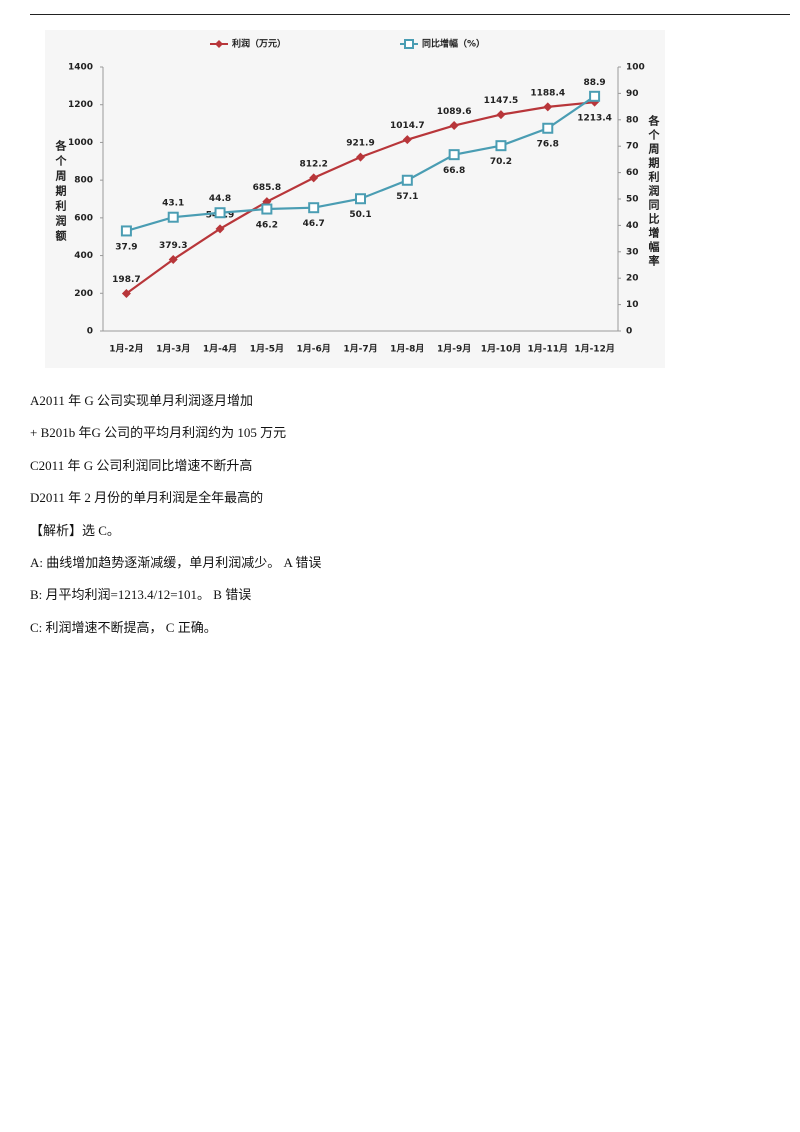 The height and width of the screenshot is (1132, 800). I want to click on text-line: D2011 年 2 月份的单月利润是全年最高的, so click(147, 498).